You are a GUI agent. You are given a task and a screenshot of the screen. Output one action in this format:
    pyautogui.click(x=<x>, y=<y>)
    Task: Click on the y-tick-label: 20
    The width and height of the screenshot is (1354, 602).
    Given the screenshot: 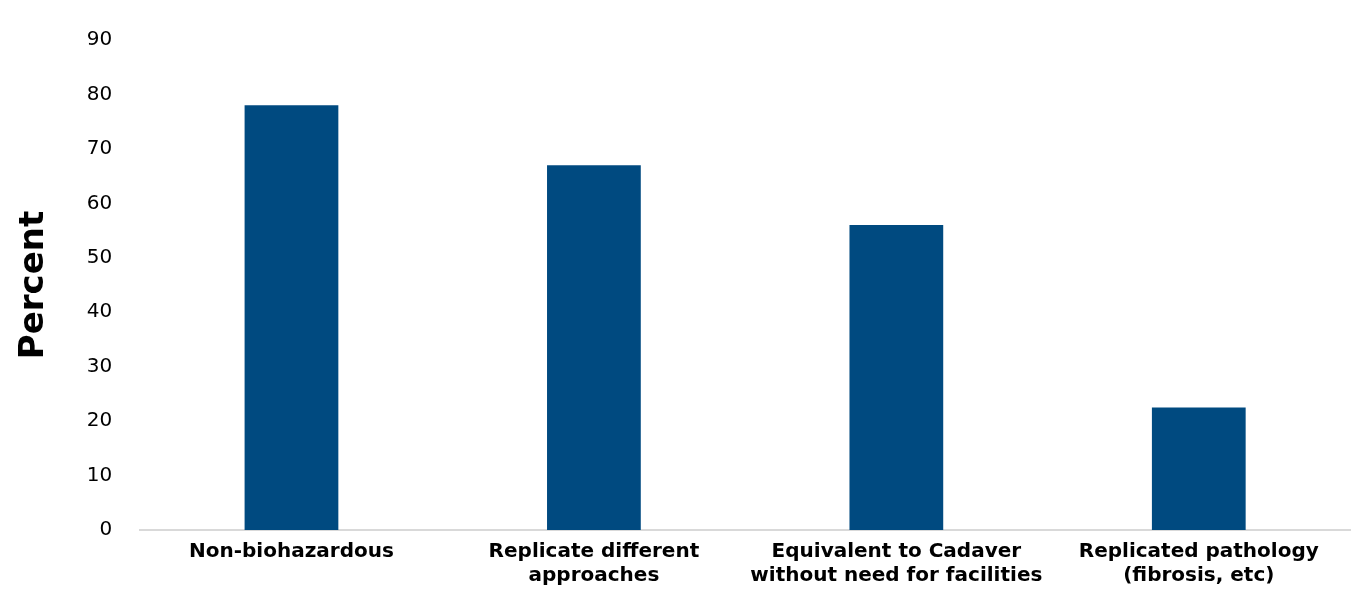 What is the action you would take?
    pyautogui.click(x=99, y=419)
    